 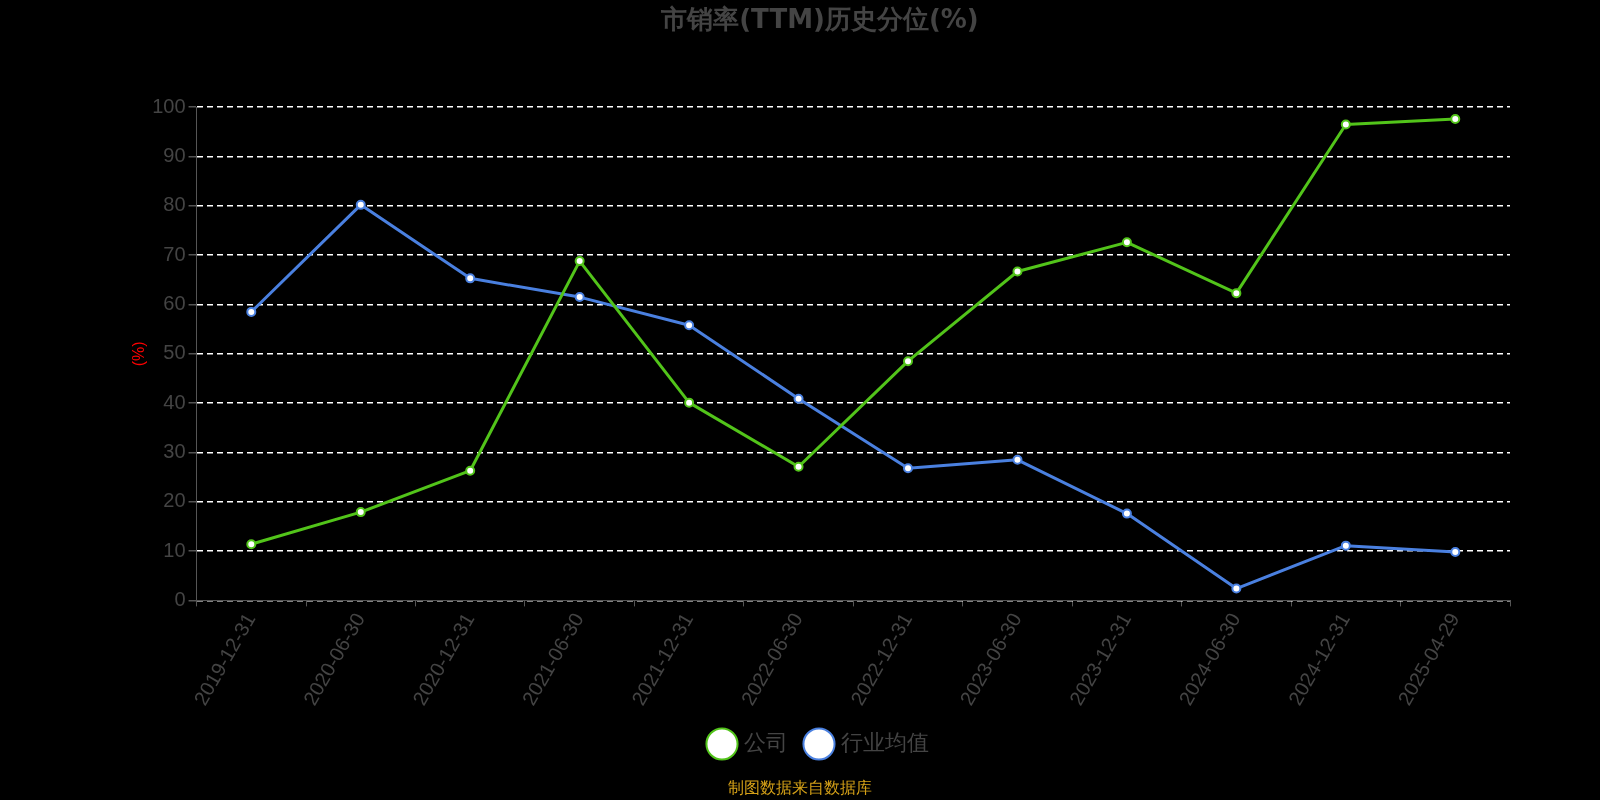 I want to click on y-tick-label: 10, so click(x=174, y=549).